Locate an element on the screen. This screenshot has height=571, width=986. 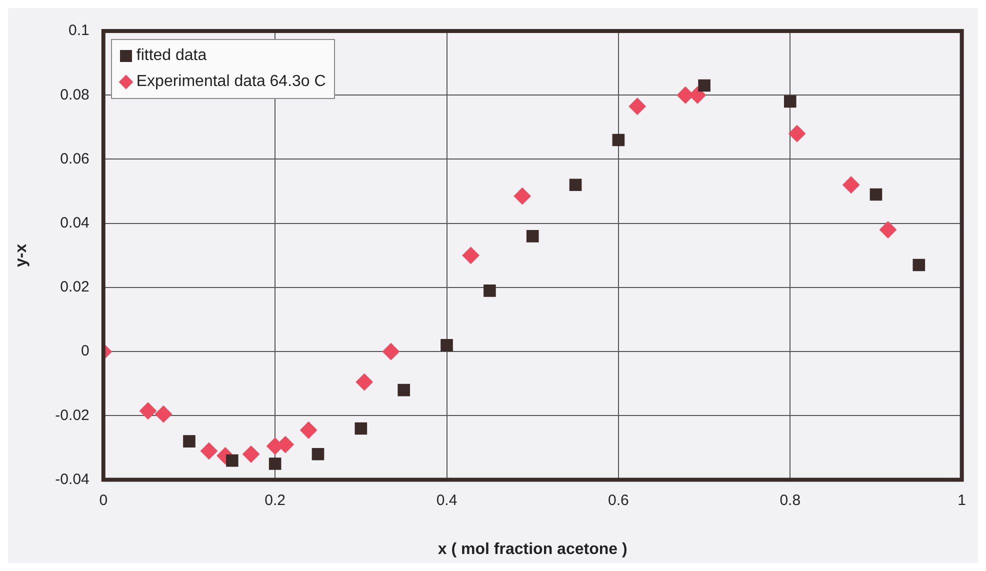
y-tick-label: -0.02 is located at coordinates (72, 415).